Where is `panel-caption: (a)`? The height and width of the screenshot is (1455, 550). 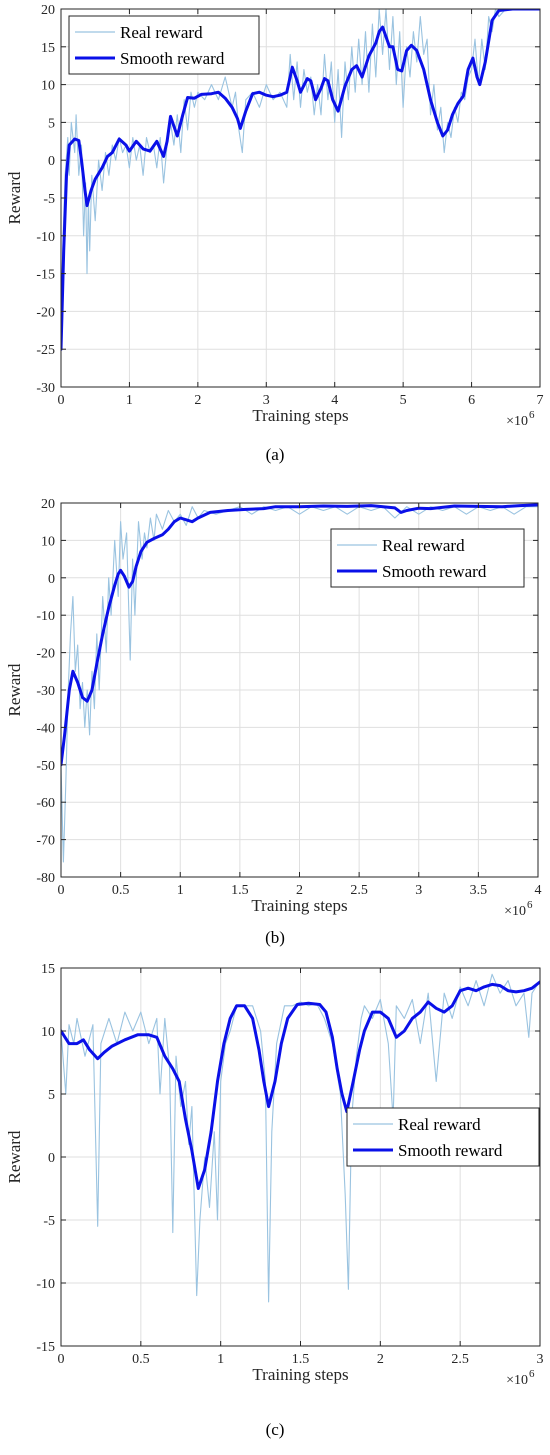 panel-caption: (a) is located at coordinates (275, 454).